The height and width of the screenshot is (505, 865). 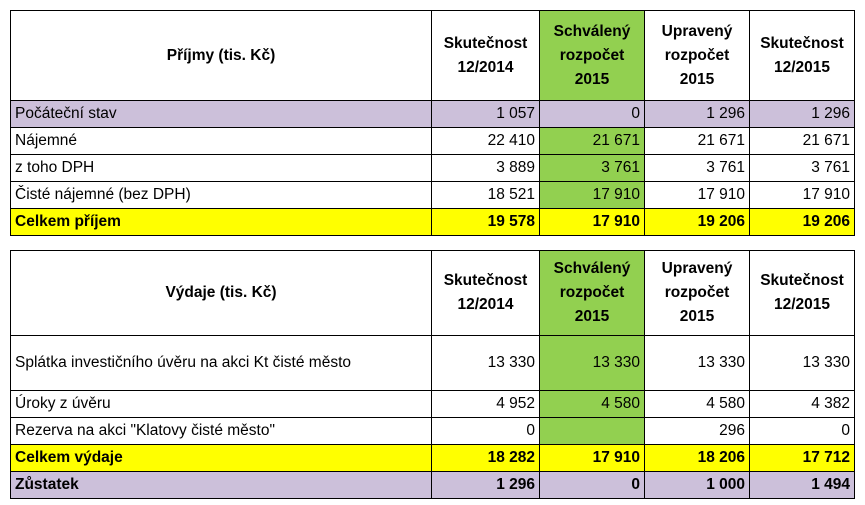 I want to click on cell-approved-2015: 4 580, so click(x=592, y=404).